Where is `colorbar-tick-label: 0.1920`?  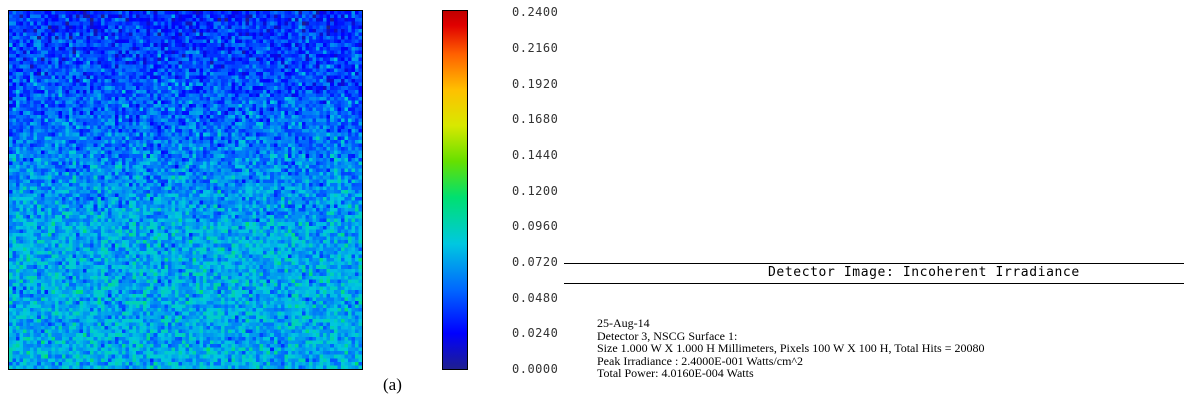
colorbar-tick-label: 0.1920 is located at coordinates (535, 84).